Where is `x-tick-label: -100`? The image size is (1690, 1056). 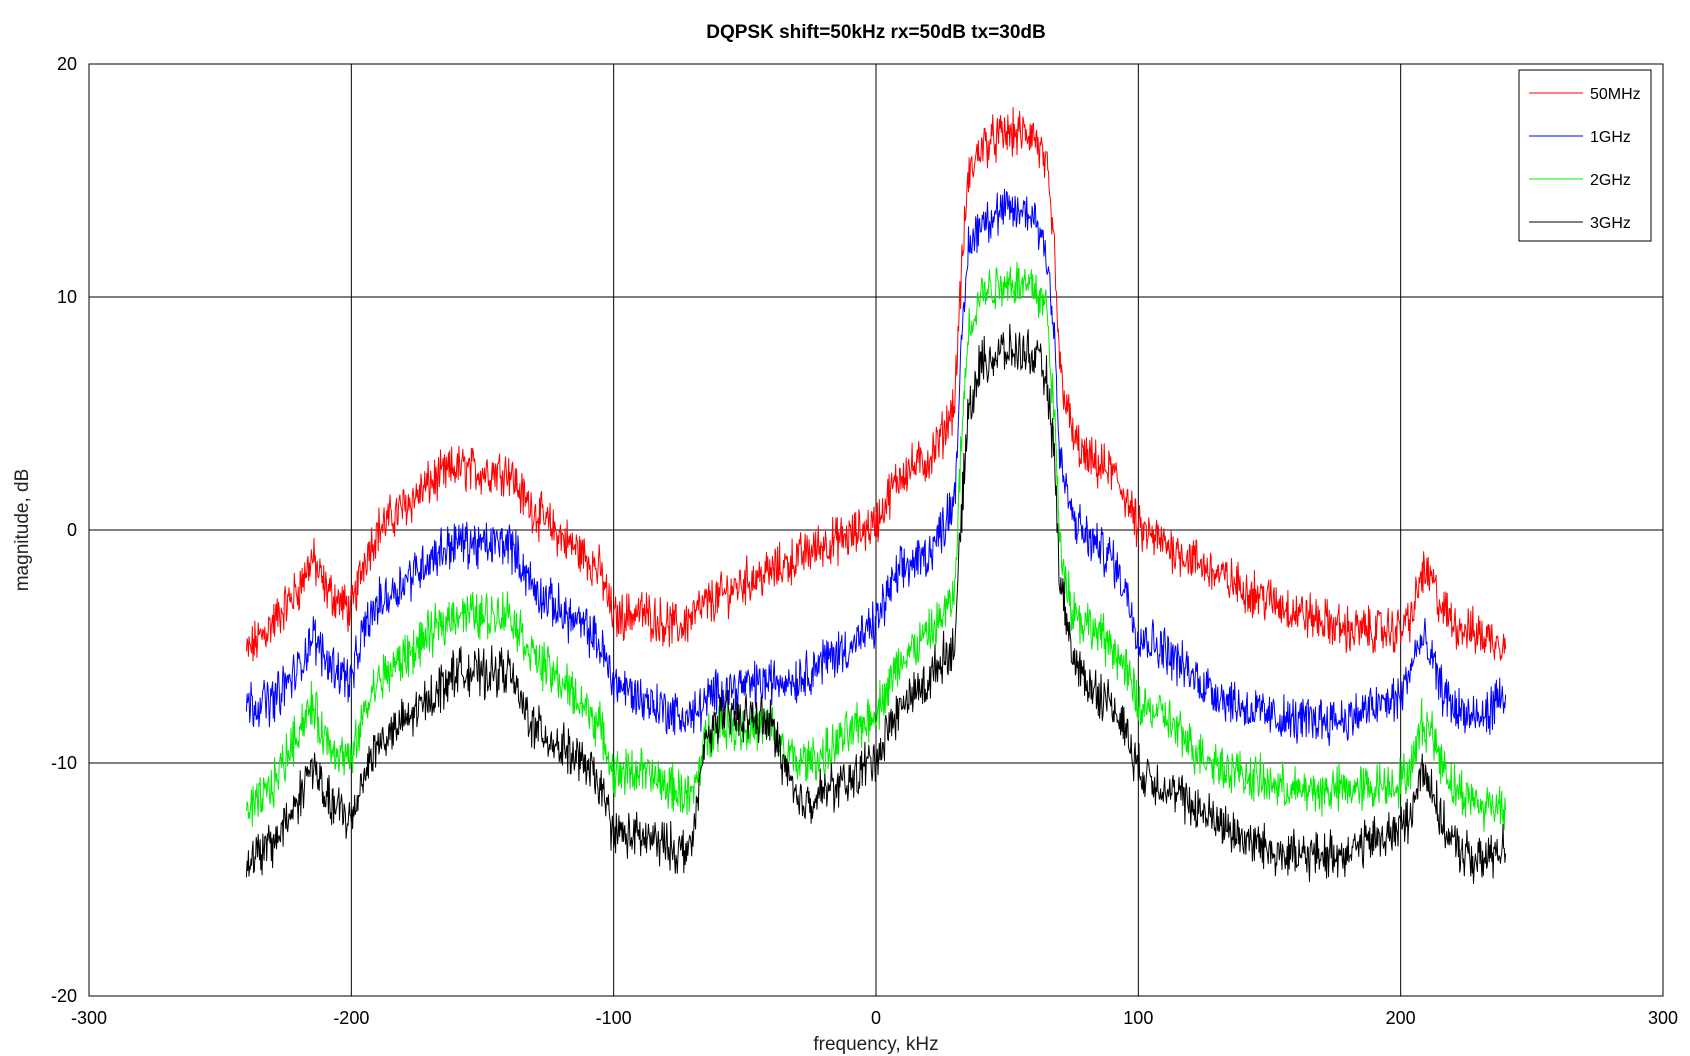 x-tick-label: -100 is located at coordinates (614, 1018).